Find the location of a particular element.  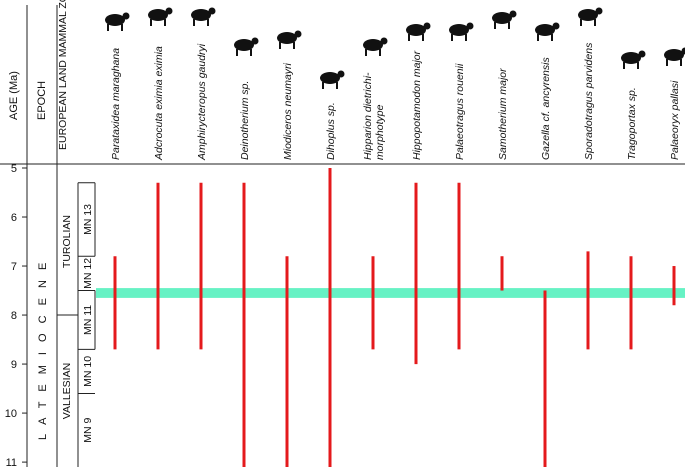

age-axis-header: AGE (Ma) is located at coordinates (14, 95).